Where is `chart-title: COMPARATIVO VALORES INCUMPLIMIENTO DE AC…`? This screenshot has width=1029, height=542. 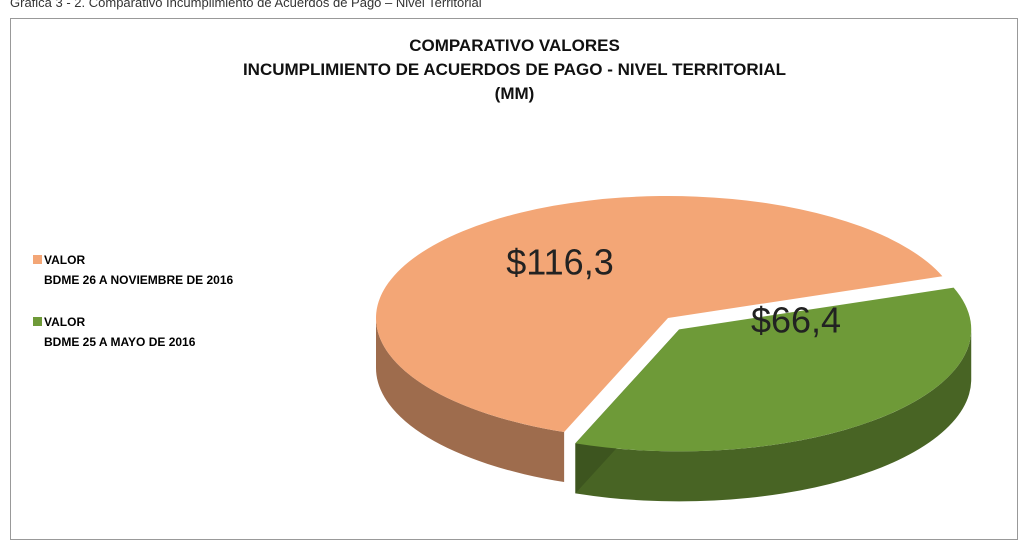 chart-title: COMPARATIVO VALORES INCUMPLIMIENTO DE AC… is located at coordinates (514, 69).